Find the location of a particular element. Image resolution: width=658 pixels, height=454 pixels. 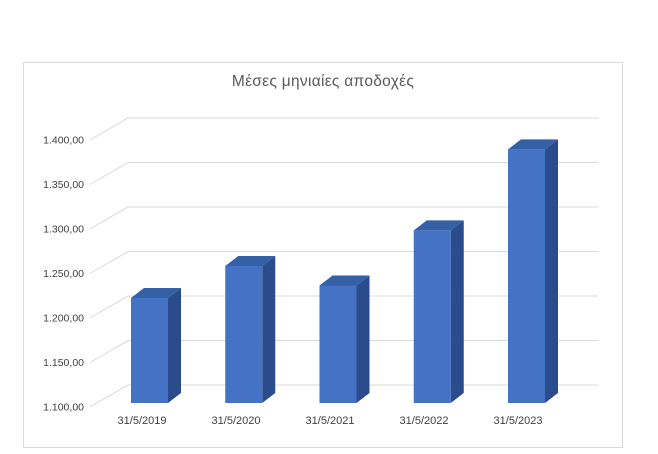

y-axis-tick-label: 1.150,00 is located at coordinates (63, 363).